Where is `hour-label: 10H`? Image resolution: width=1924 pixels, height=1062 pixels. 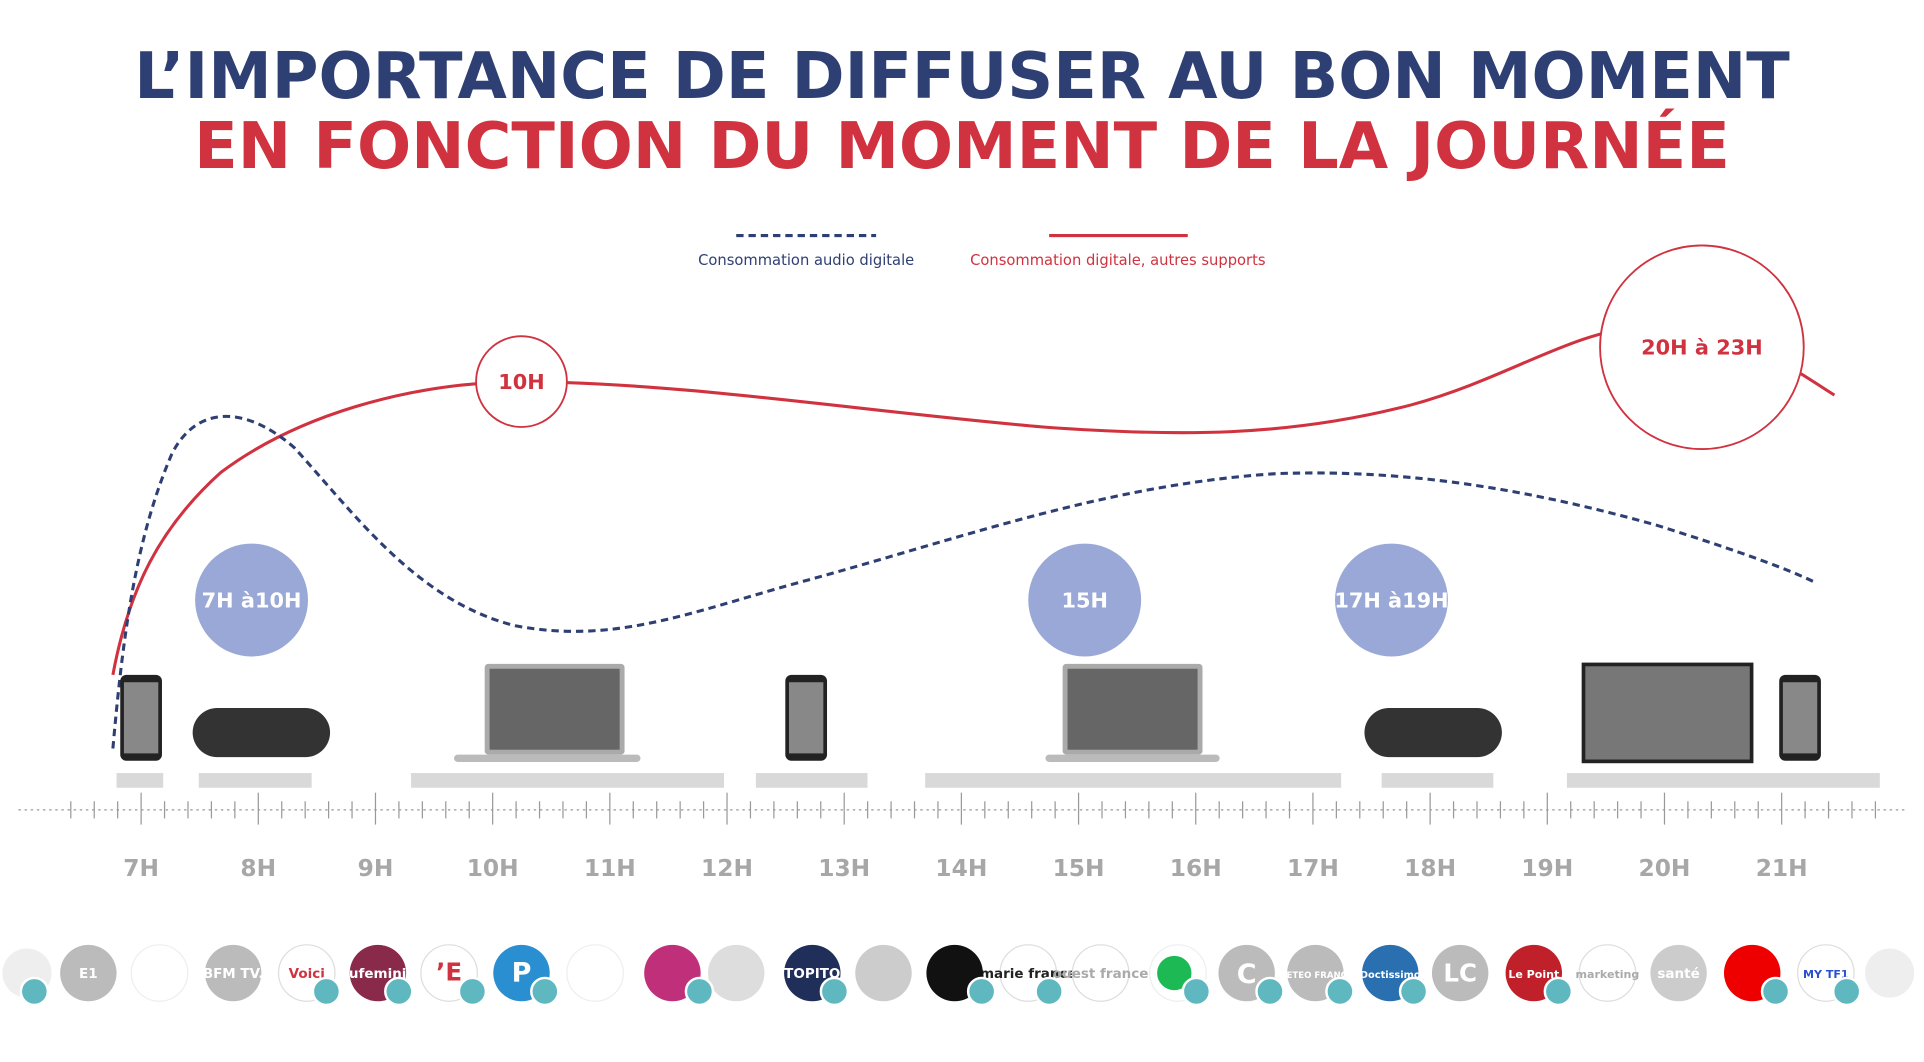
hour-label: 10H is located at coordinates (493, 868).